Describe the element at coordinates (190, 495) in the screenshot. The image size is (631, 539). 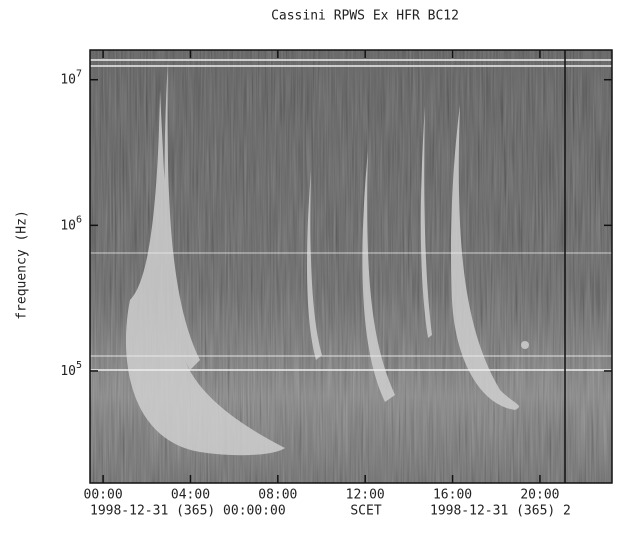
I see `x-tick-label: 04:00` at that location.